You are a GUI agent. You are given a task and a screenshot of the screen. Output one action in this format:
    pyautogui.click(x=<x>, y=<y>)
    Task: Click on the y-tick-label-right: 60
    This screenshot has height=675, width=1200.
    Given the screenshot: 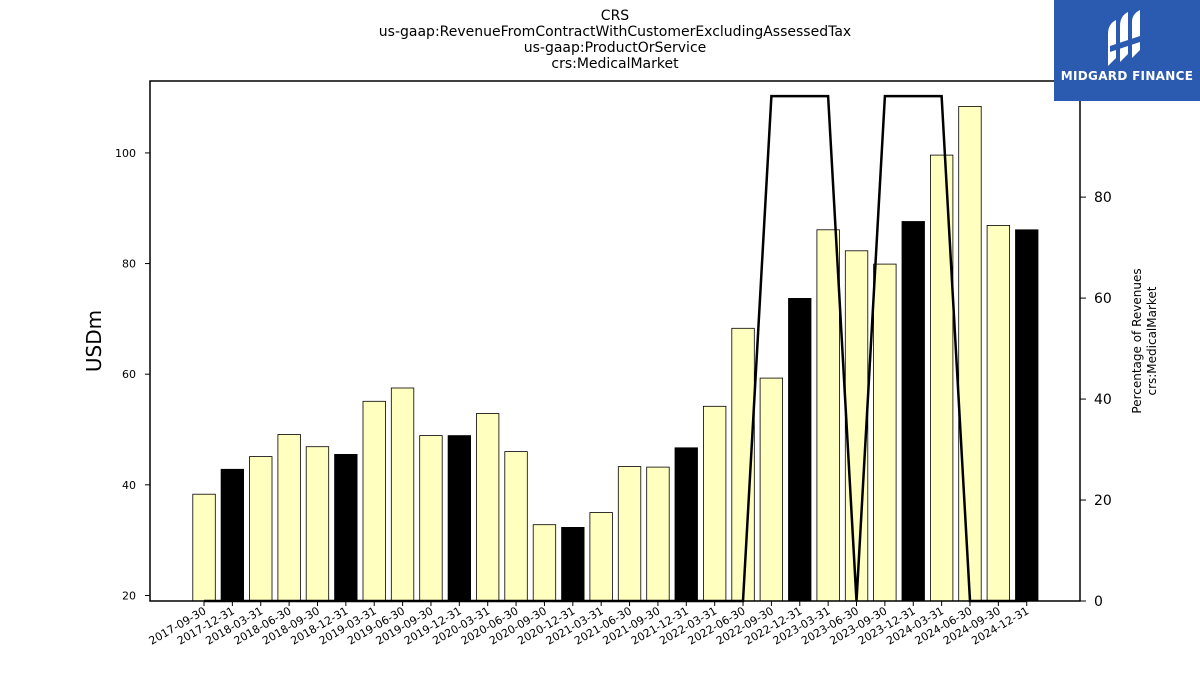 What is the action you would take?
    pyautogui.click(x=1103, y=299)
    